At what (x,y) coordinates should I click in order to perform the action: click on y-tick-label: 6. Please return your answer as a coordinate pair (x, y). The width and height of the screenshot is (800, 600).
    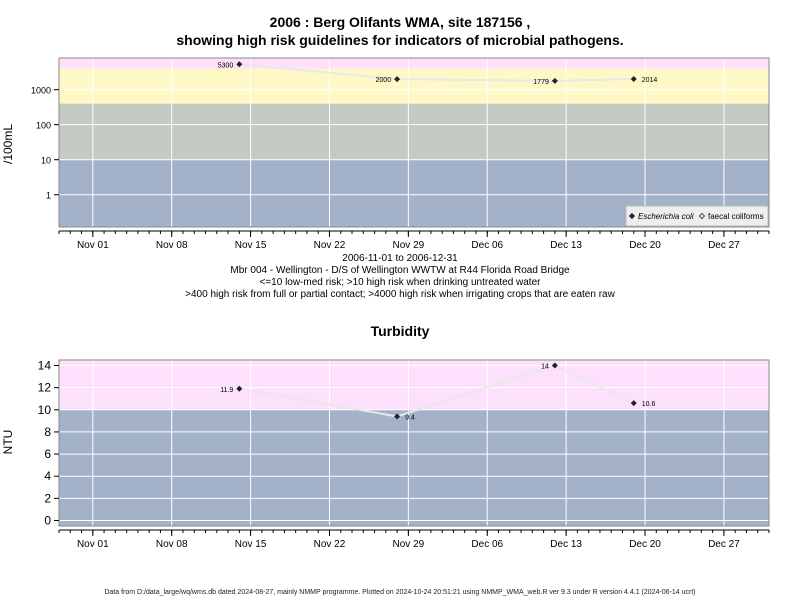
    Looking at the image, I should click on (47, 454).